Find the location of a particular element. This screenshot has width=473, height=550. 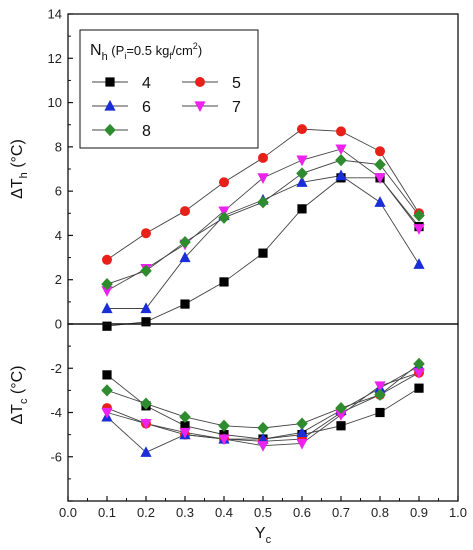

top-ytick-label: 4 is located at coordinates (58, 235).